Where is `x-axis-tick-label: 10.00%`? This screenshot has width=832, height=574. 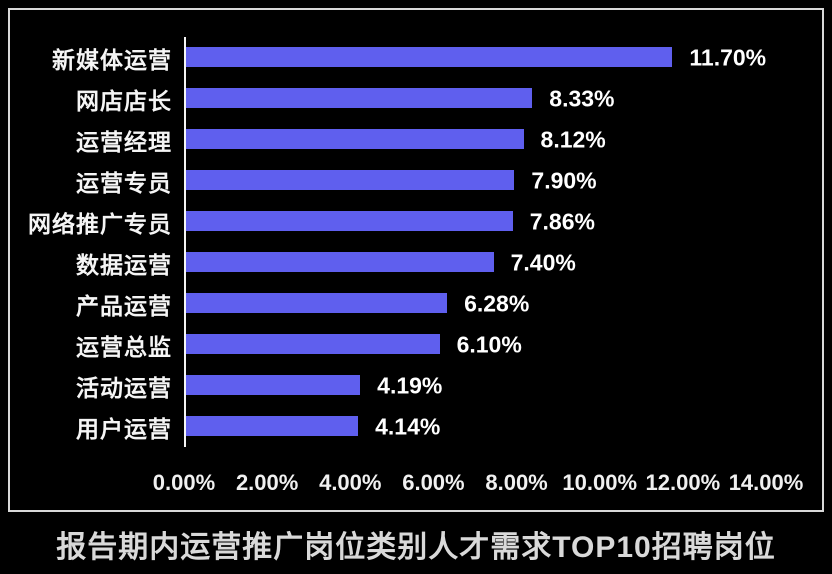 x-axis-tick-label: 10.00% is located at coordinates (600, 482).